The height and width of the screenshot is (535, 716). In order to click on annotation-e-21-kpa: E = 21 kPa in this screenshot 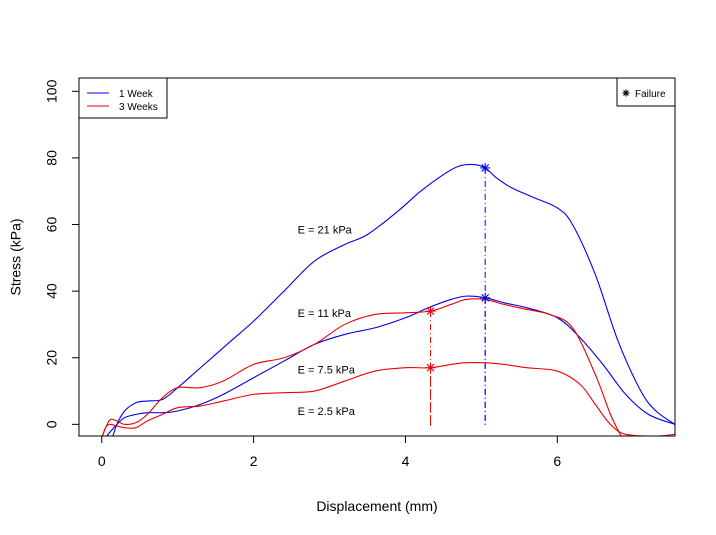, I will do `click(325, 231)`.